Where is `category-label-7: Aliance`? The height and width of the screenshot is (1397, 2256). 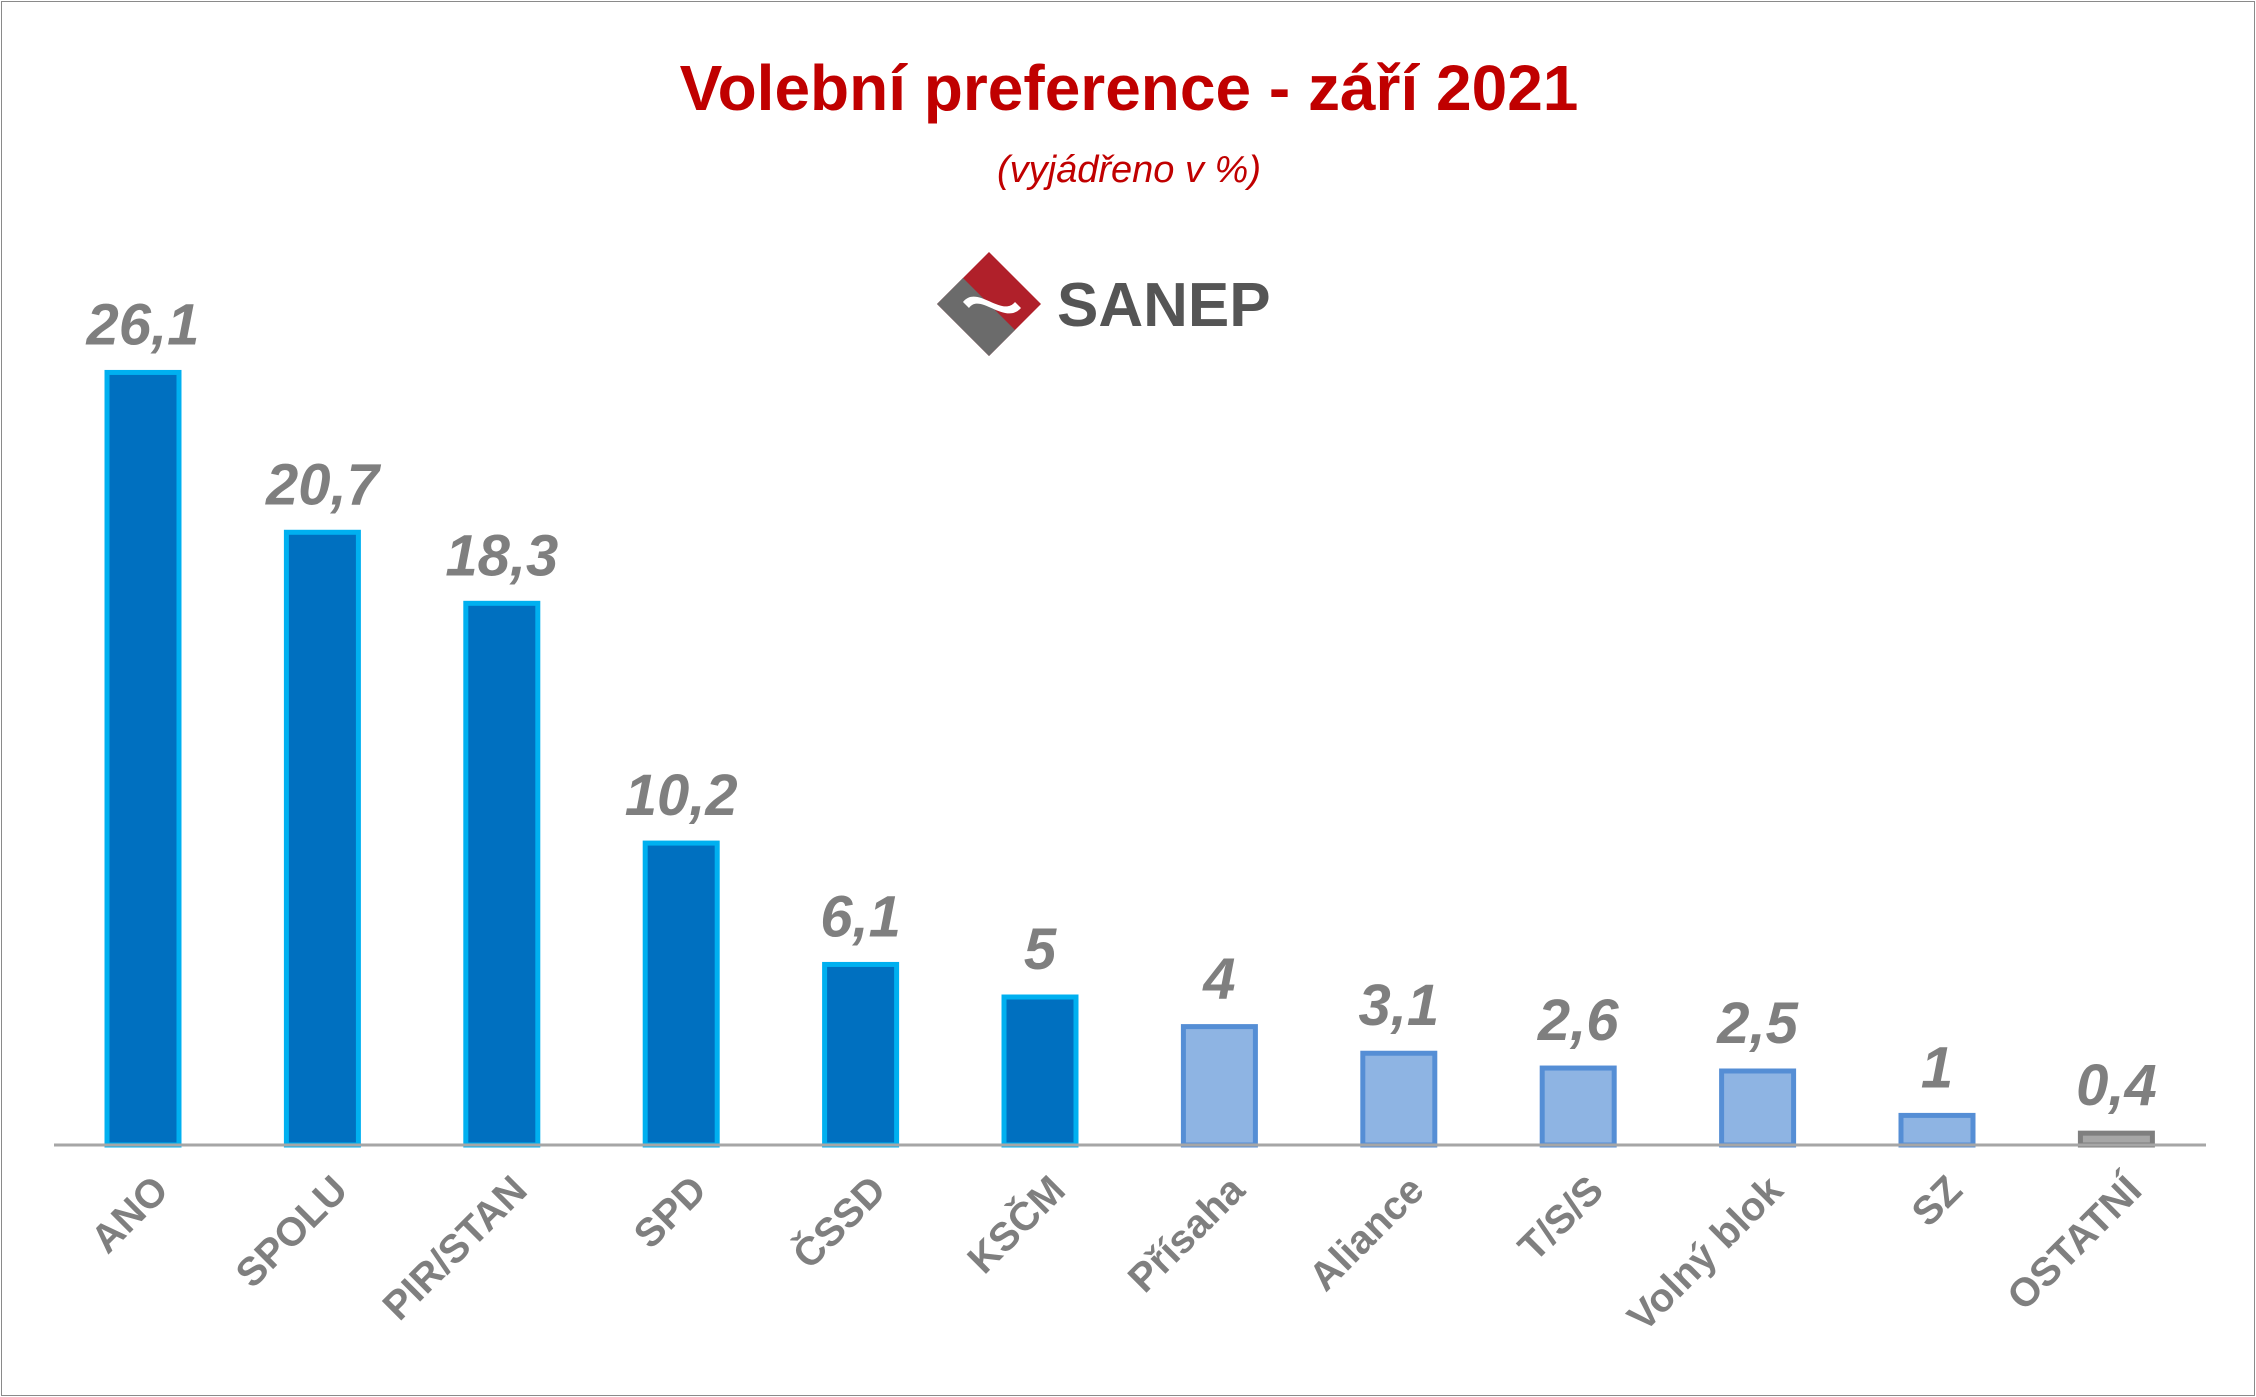 category-label-7: Aliance is located at coordinates (1367, 1234).